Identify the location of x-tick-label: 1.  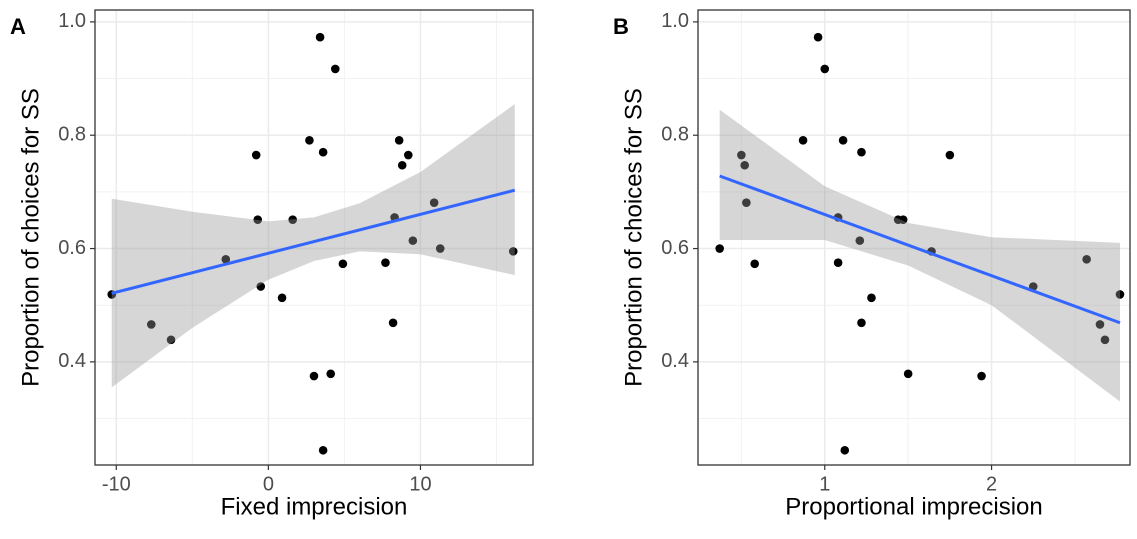
(824, 484).